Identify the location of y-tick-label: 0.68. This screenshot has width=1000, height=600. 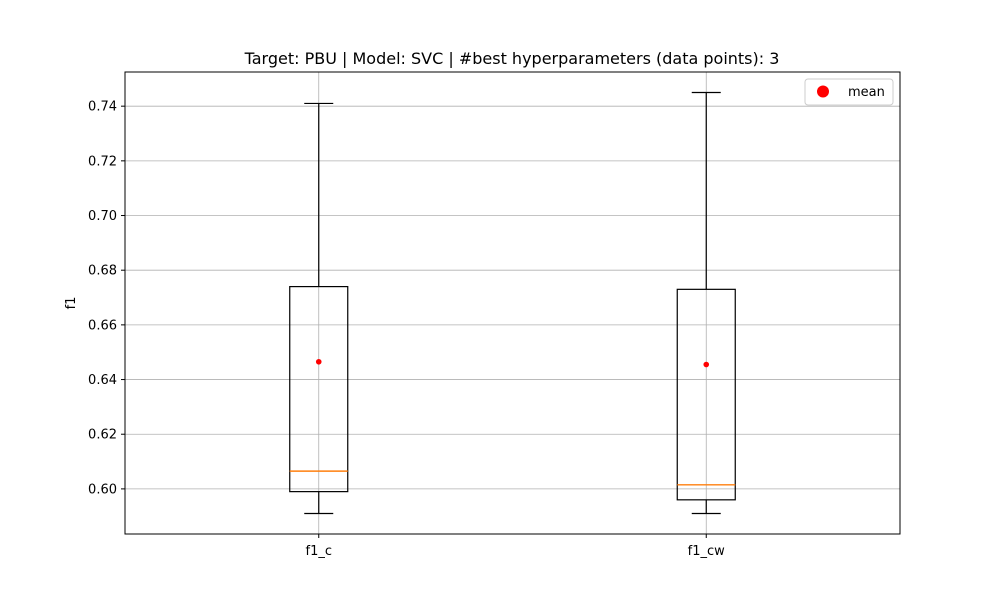
(102, 271).